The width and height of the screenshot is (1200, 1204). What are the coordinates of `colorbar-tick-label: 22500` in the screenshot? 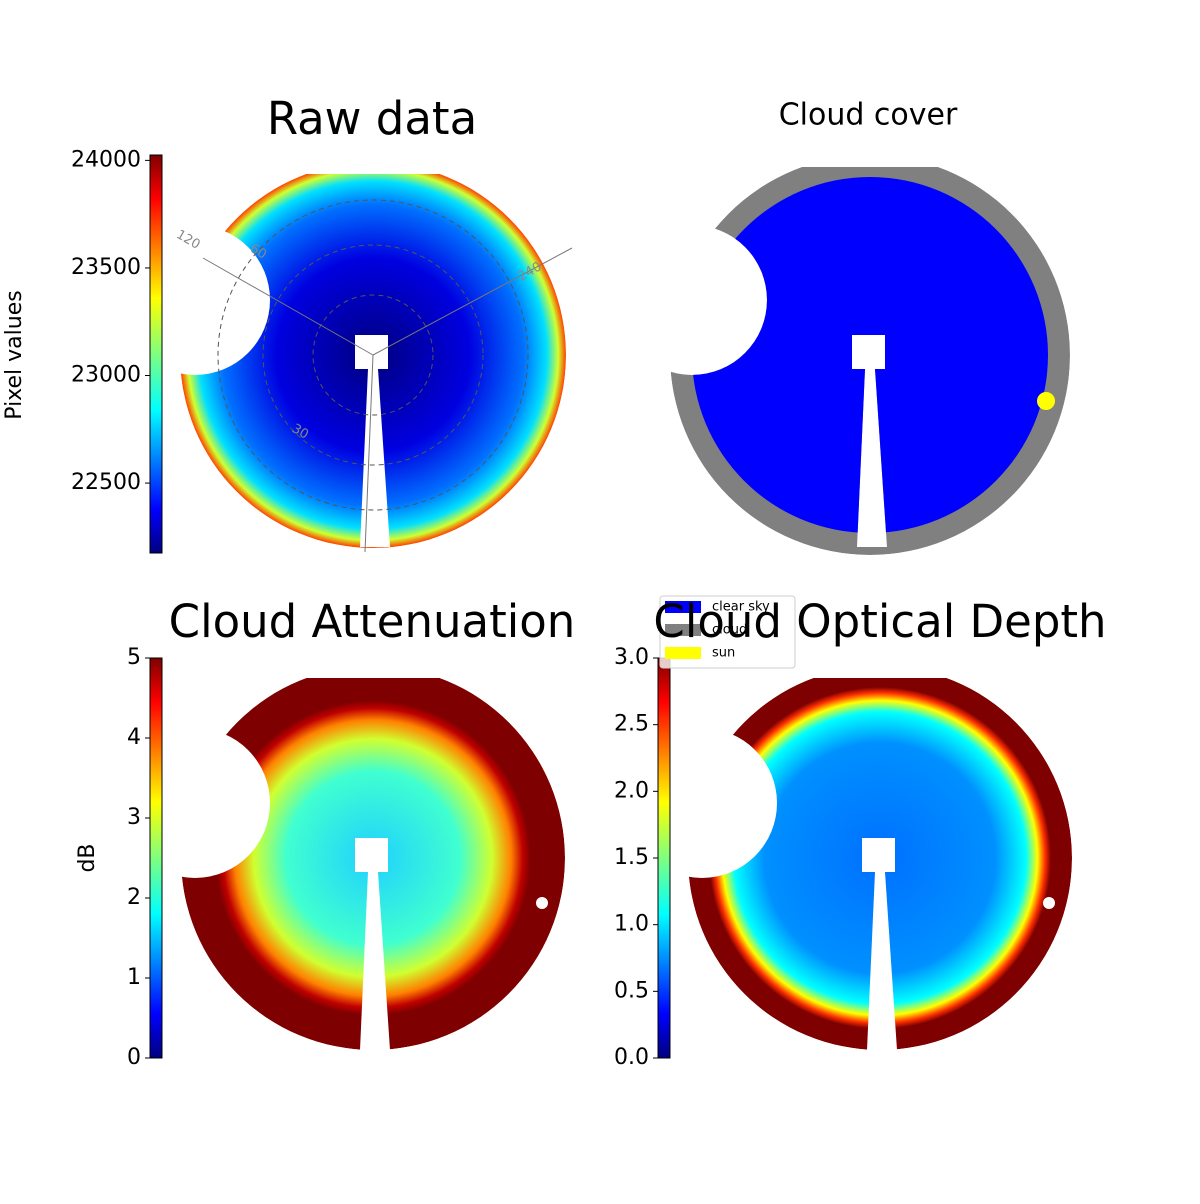 It's located at (106, 482).